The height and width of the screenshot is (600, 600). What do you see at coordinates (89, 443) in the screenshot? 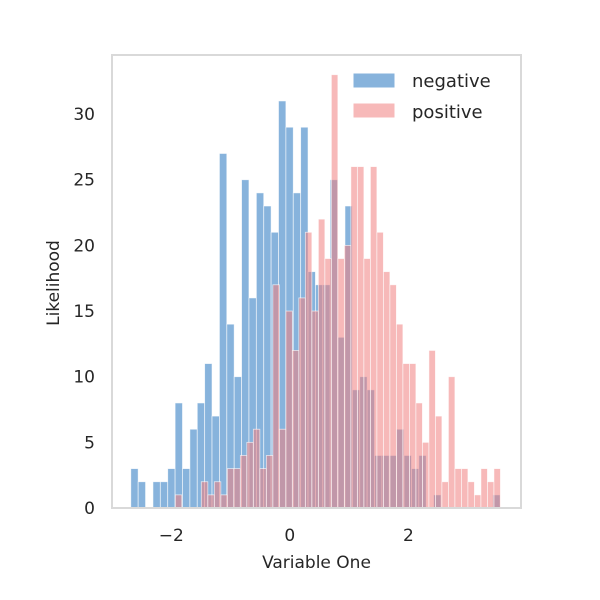
I see `y-tick-label: 5` at bounding box center [89, 443].